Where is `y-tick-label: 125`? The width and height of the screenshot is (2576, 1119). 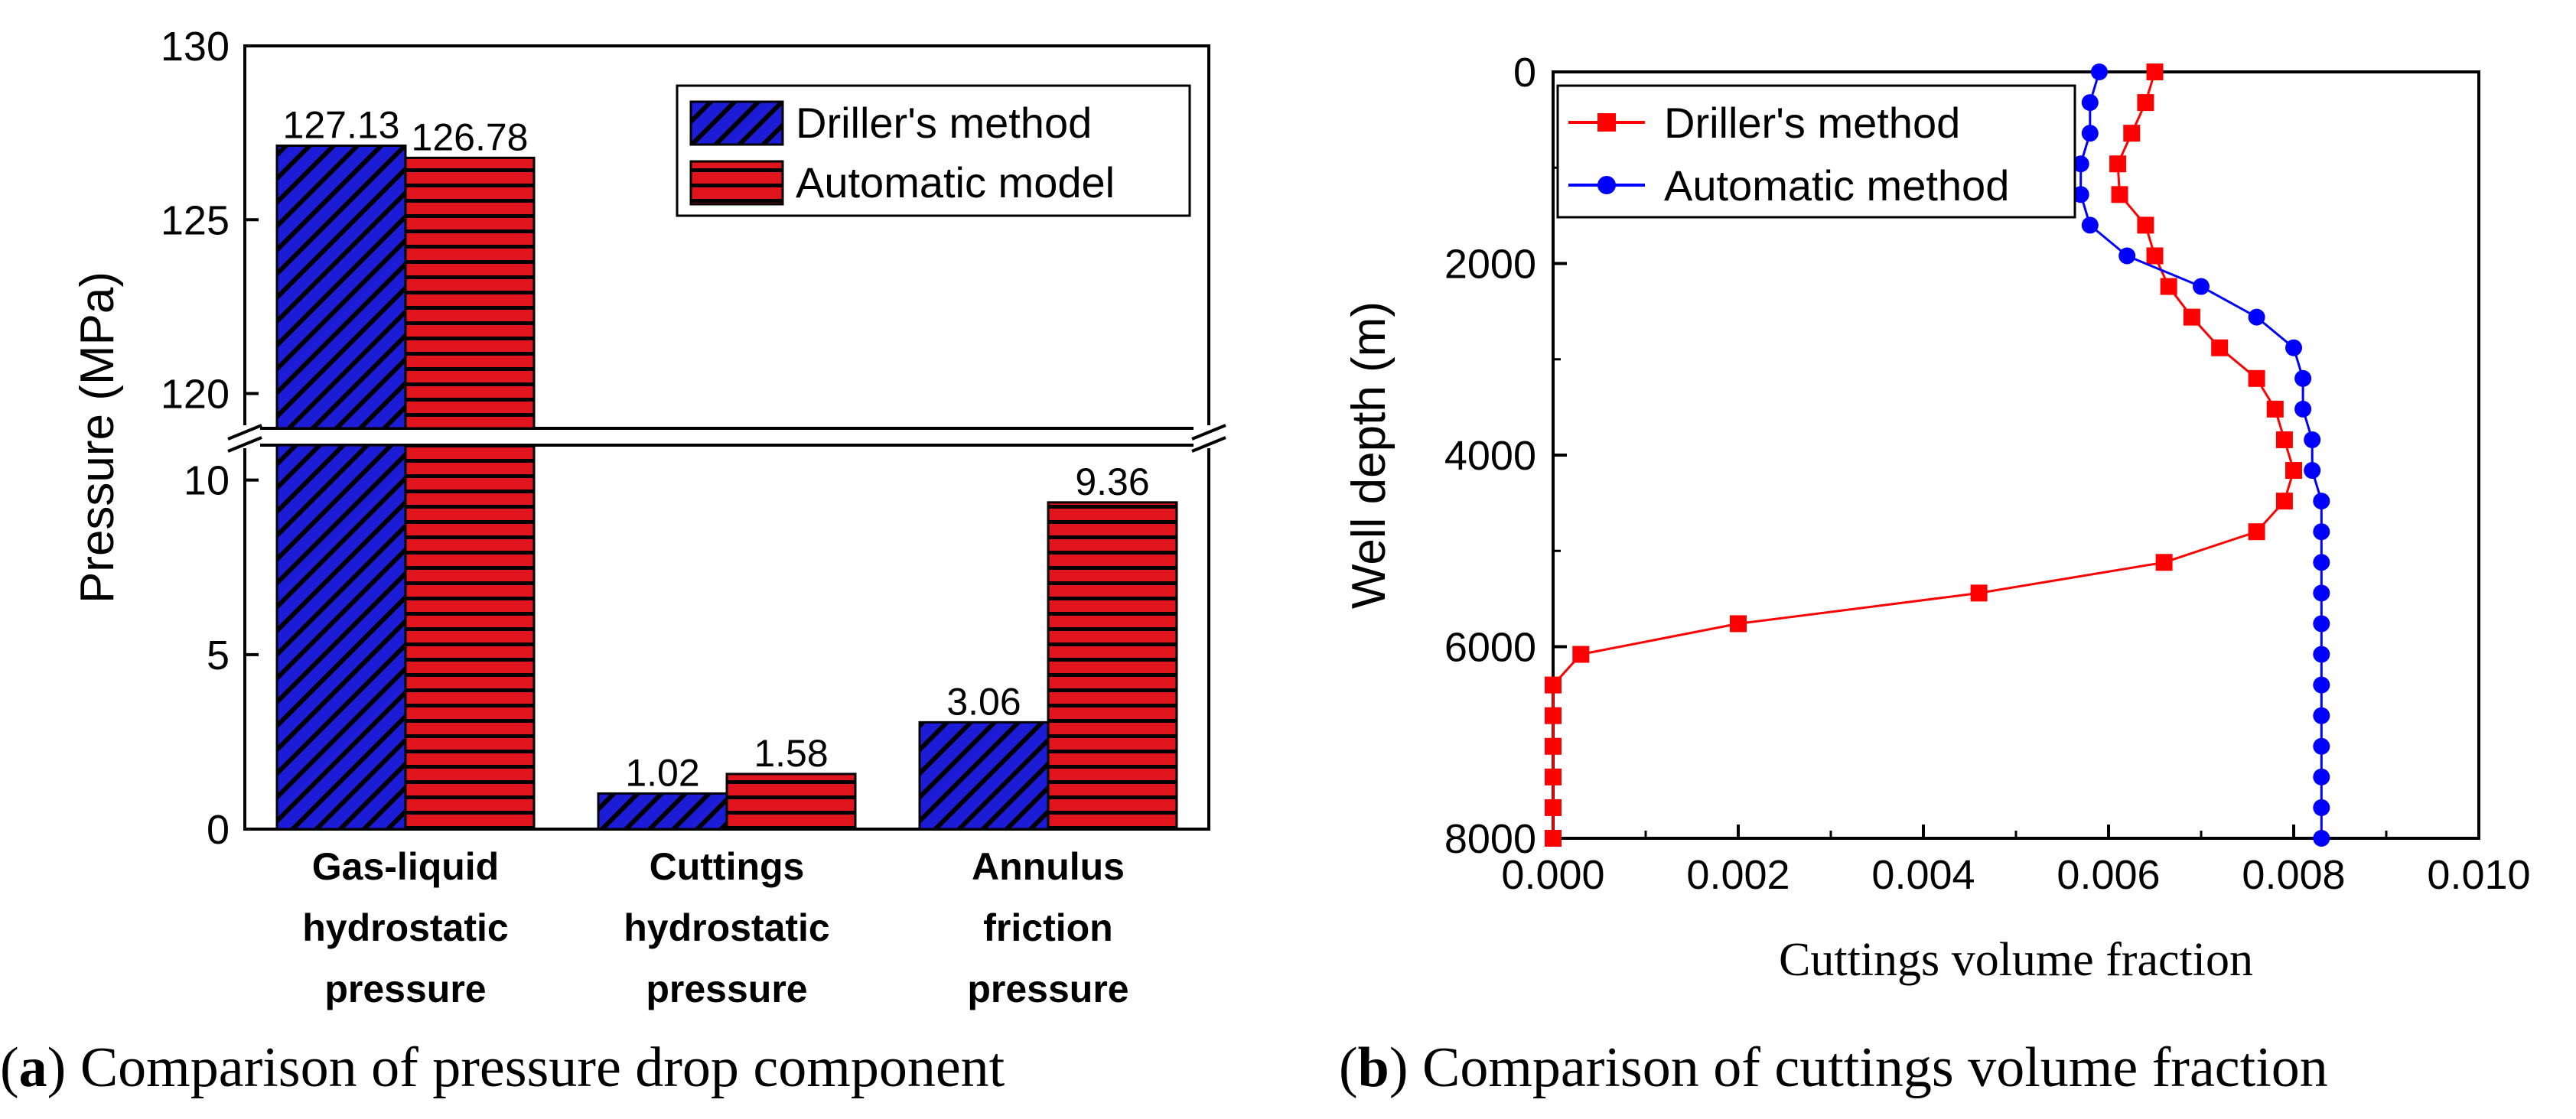 y-tick-label: 125 is located at coordinates (196, 220).